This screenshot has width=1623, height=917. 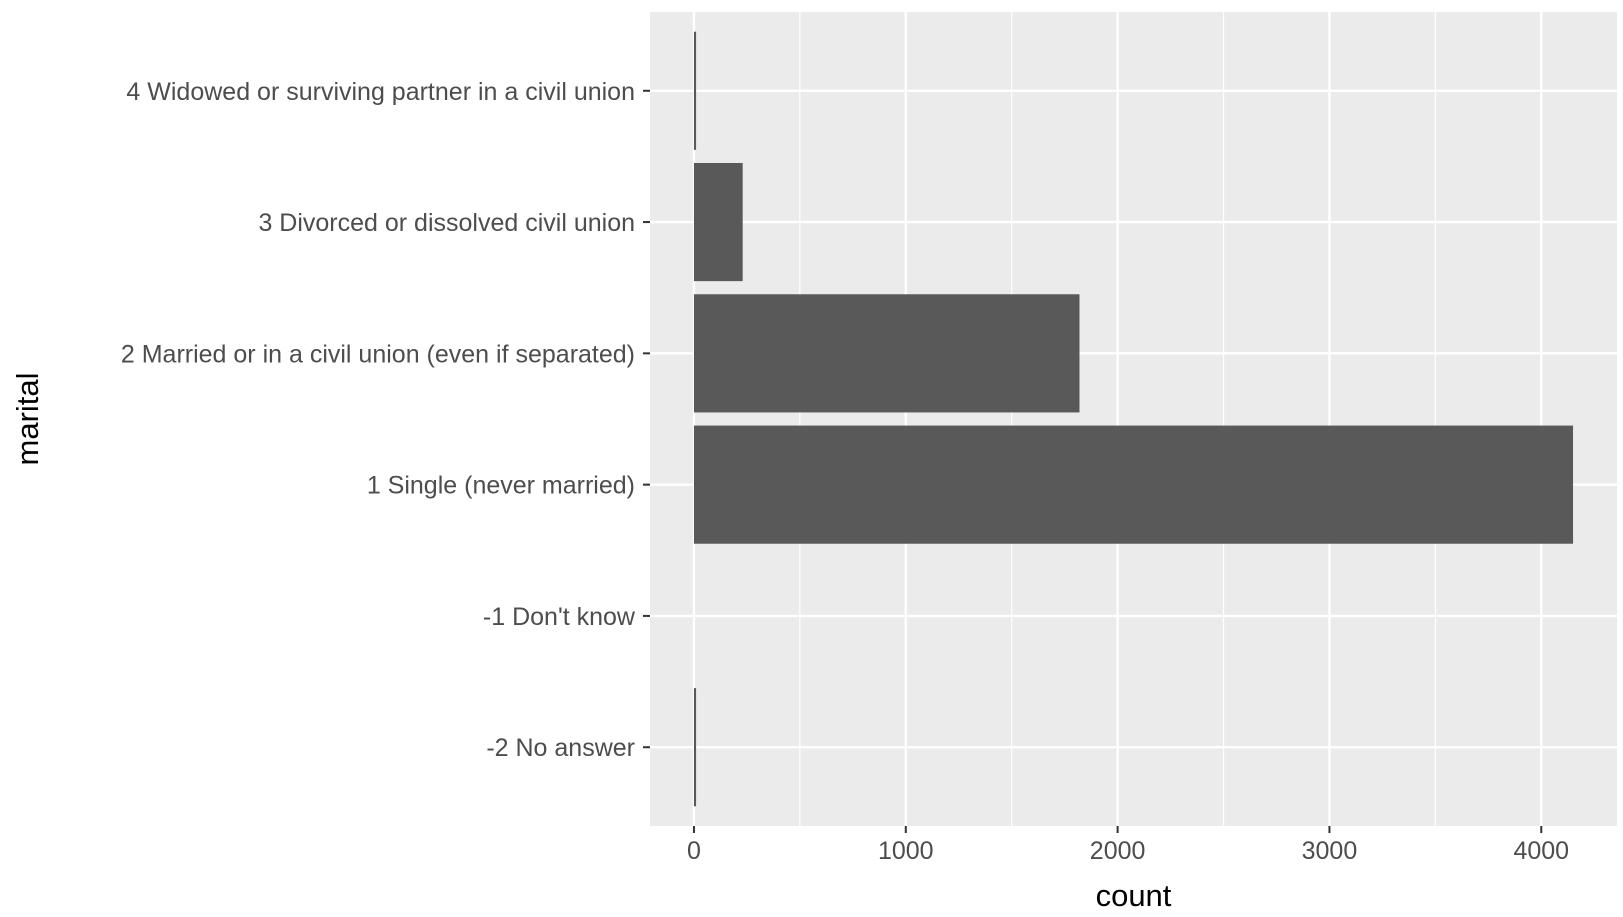 What do you see at coordinates (446, 223) in the screenshot?
I see `y-tick-label: 3 Divorced or dissolved civil union` at bounding box center [446, 223].